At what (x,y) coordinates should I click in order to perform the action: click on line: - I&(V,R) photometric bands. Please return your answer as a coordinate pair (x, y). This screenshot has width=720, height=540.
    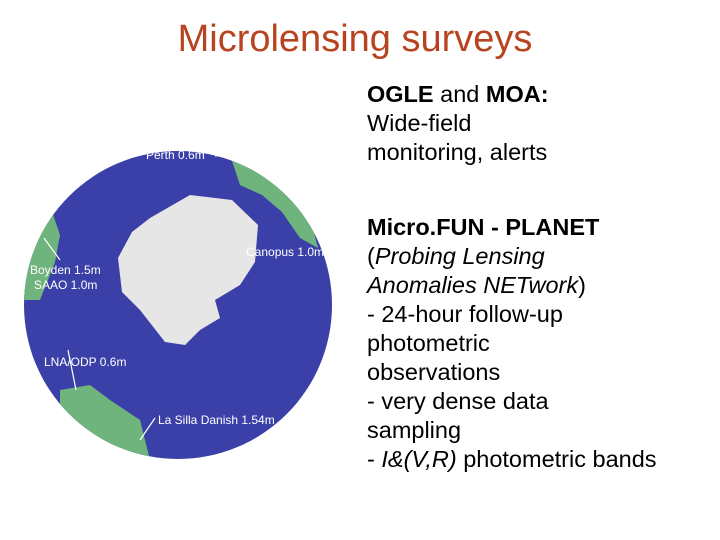
    Looking at the image, I should click on (512, 459).